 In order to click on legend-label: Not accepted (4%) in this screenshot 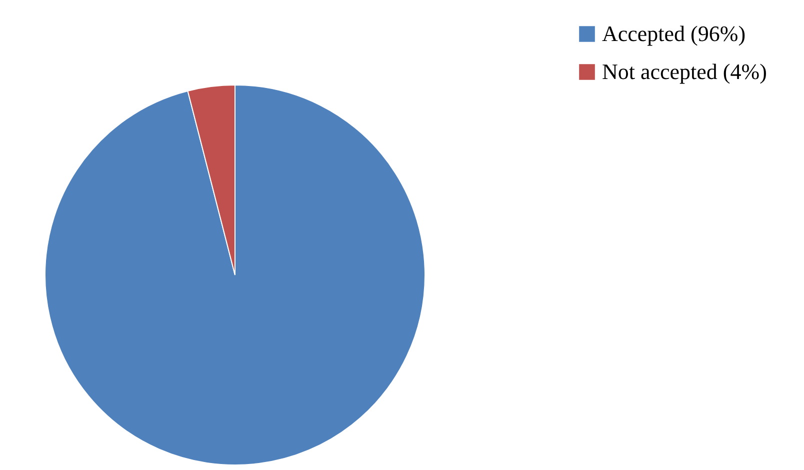, I will do `click(684, 71)`.